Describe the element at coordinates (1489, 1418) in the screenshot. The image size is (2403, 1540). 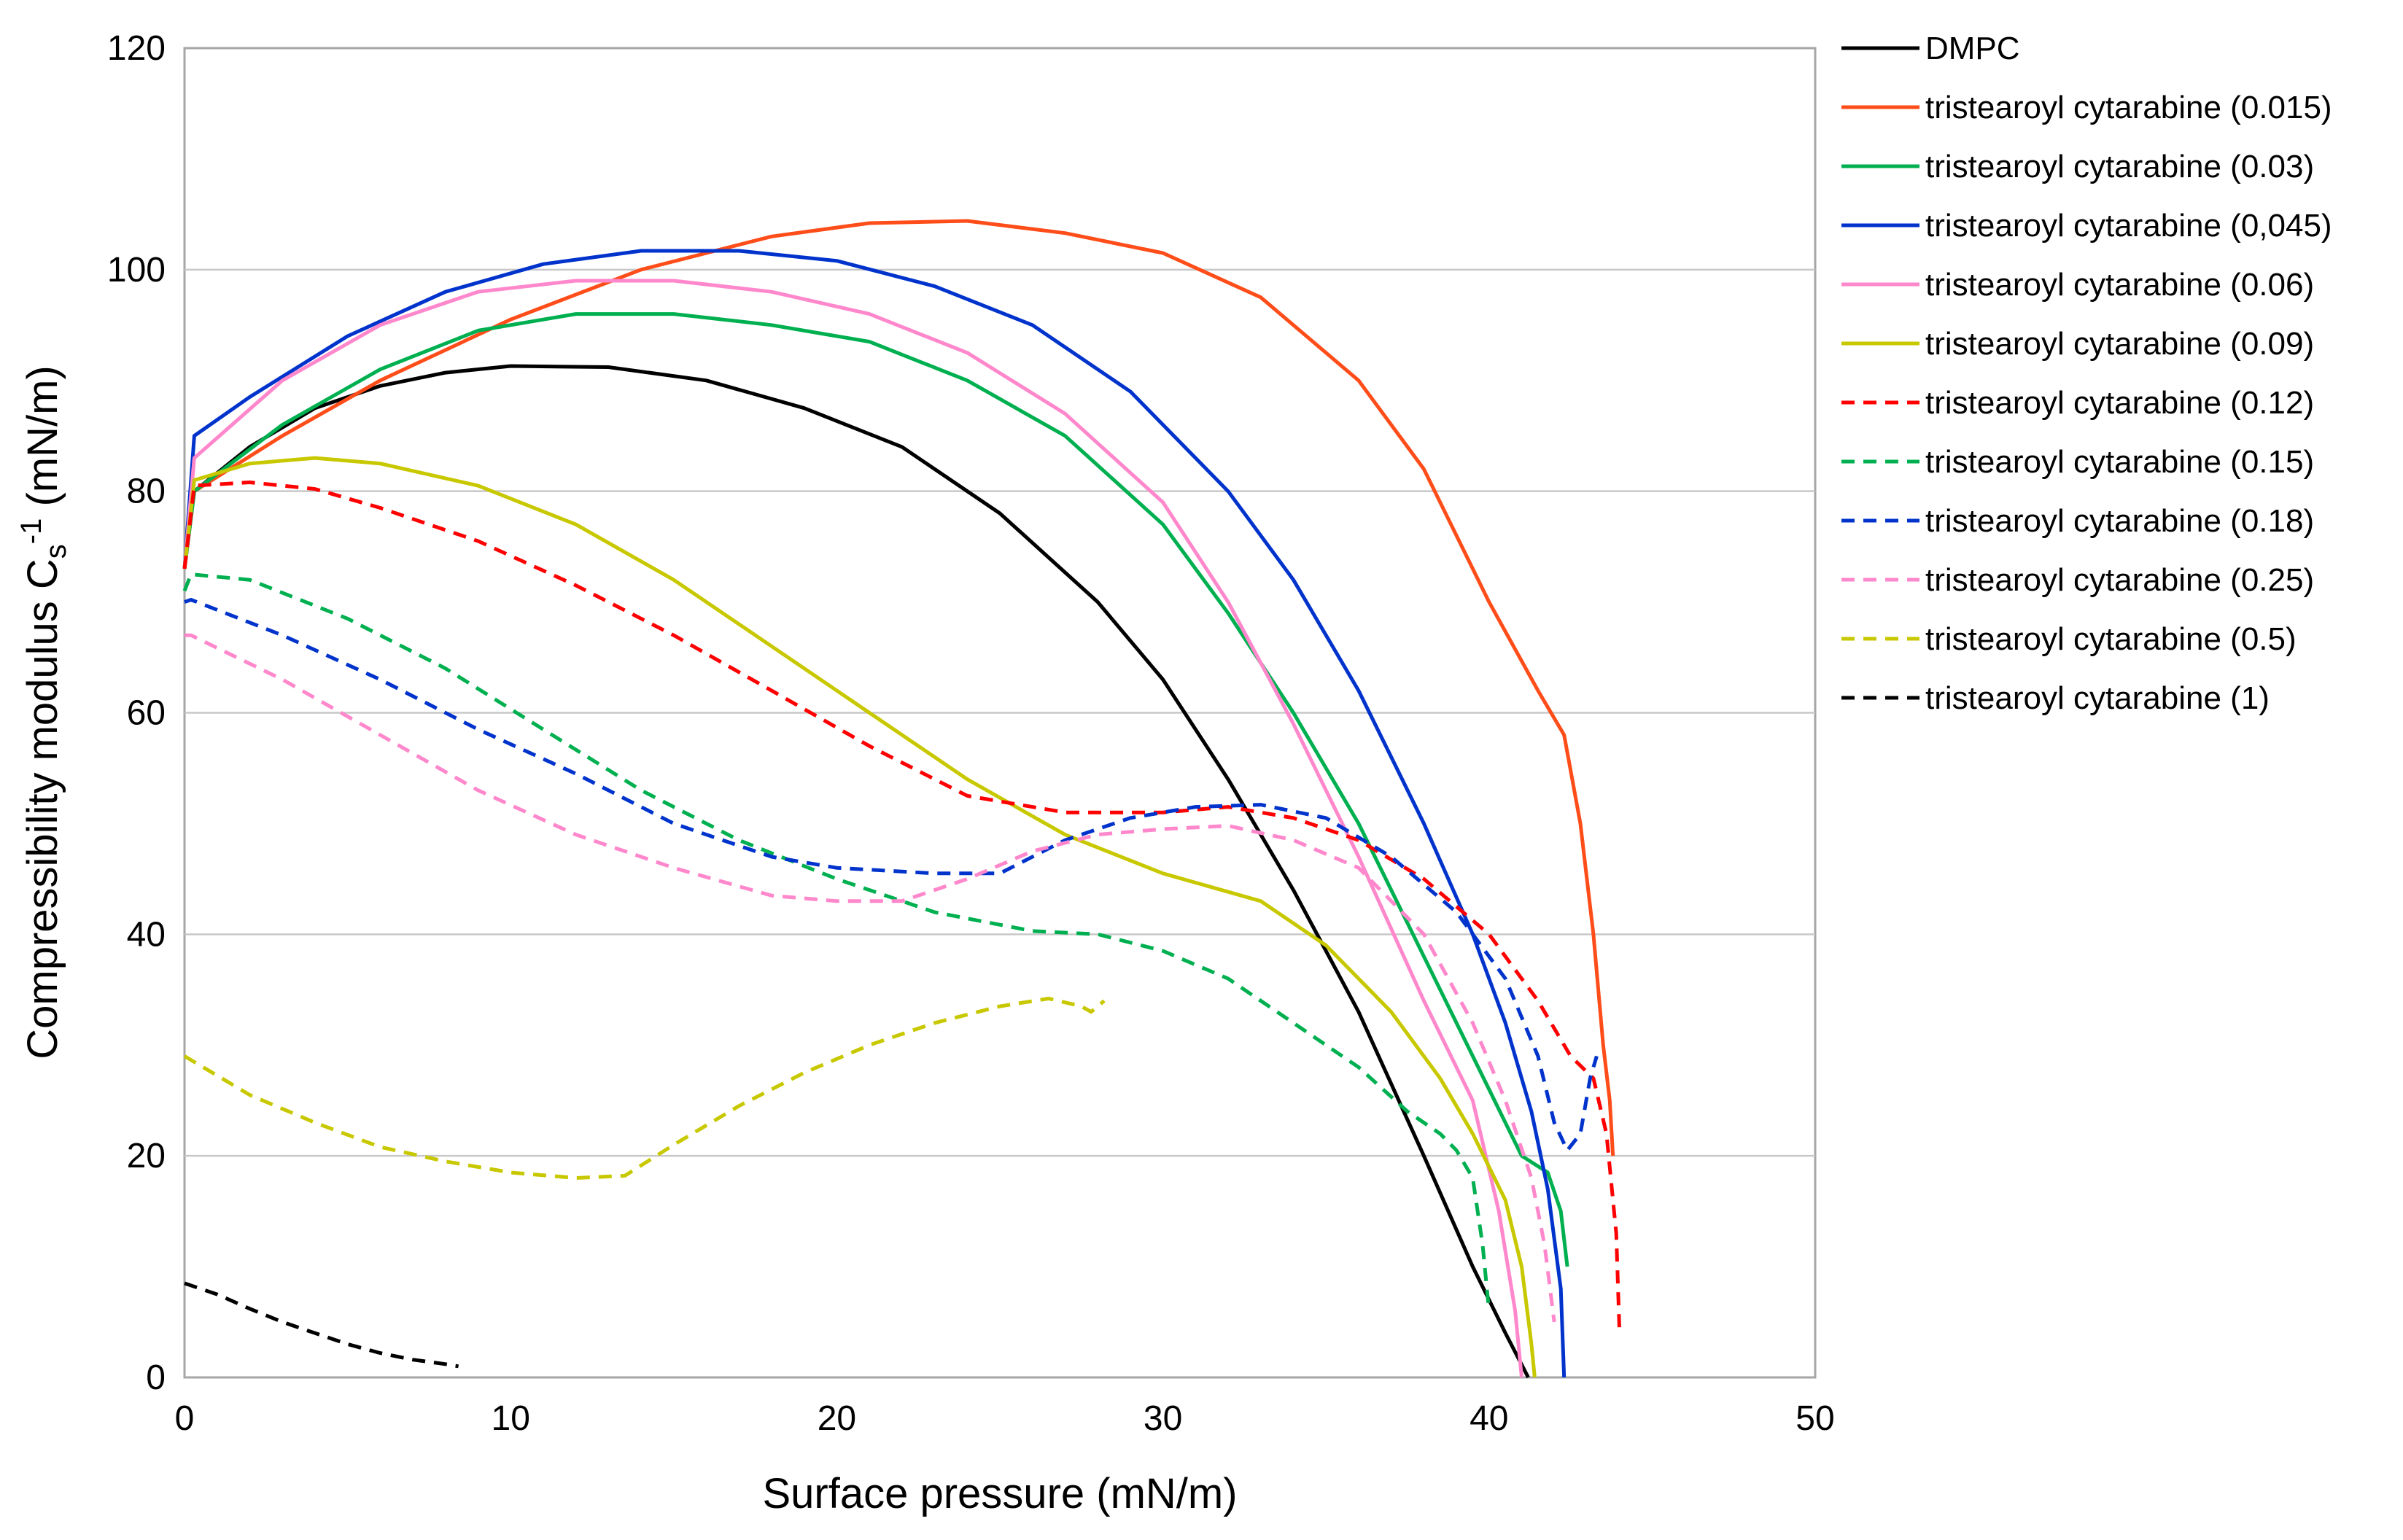
I see `x-tick-label: 40` at that location.